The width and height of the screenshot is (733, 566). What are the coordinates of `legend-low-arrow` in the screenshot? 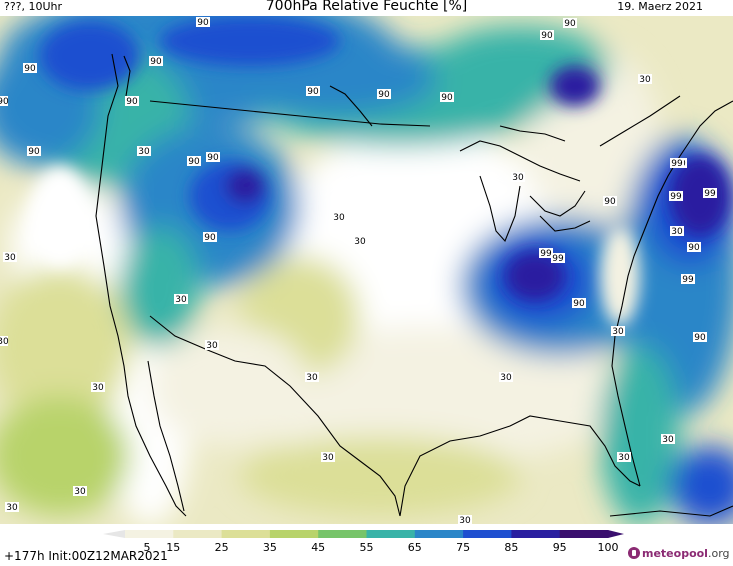 It's located at (114, 534).